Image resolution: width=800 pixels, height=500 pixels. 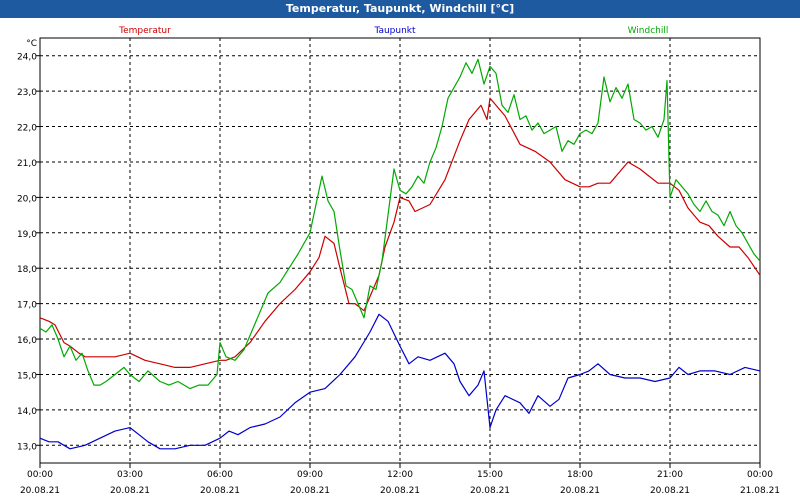 I want to click on y-tick-label: 18,0, so click(x=27, y=270).